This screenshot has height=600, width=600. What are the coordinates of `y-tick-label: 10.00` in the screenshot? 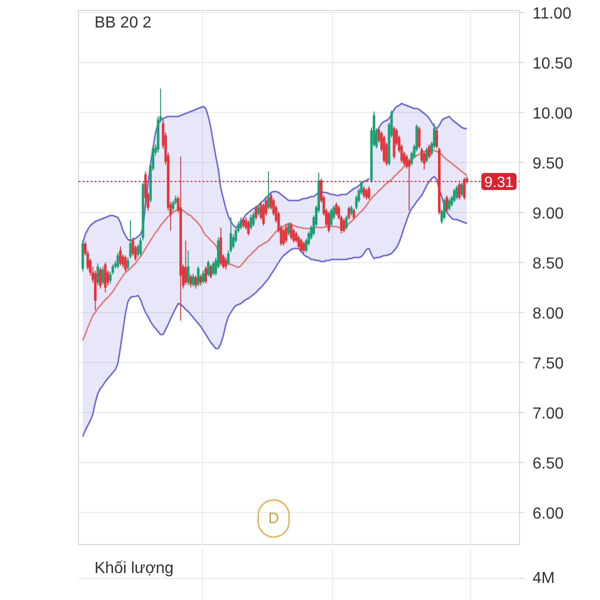 It's located at (552, 114).